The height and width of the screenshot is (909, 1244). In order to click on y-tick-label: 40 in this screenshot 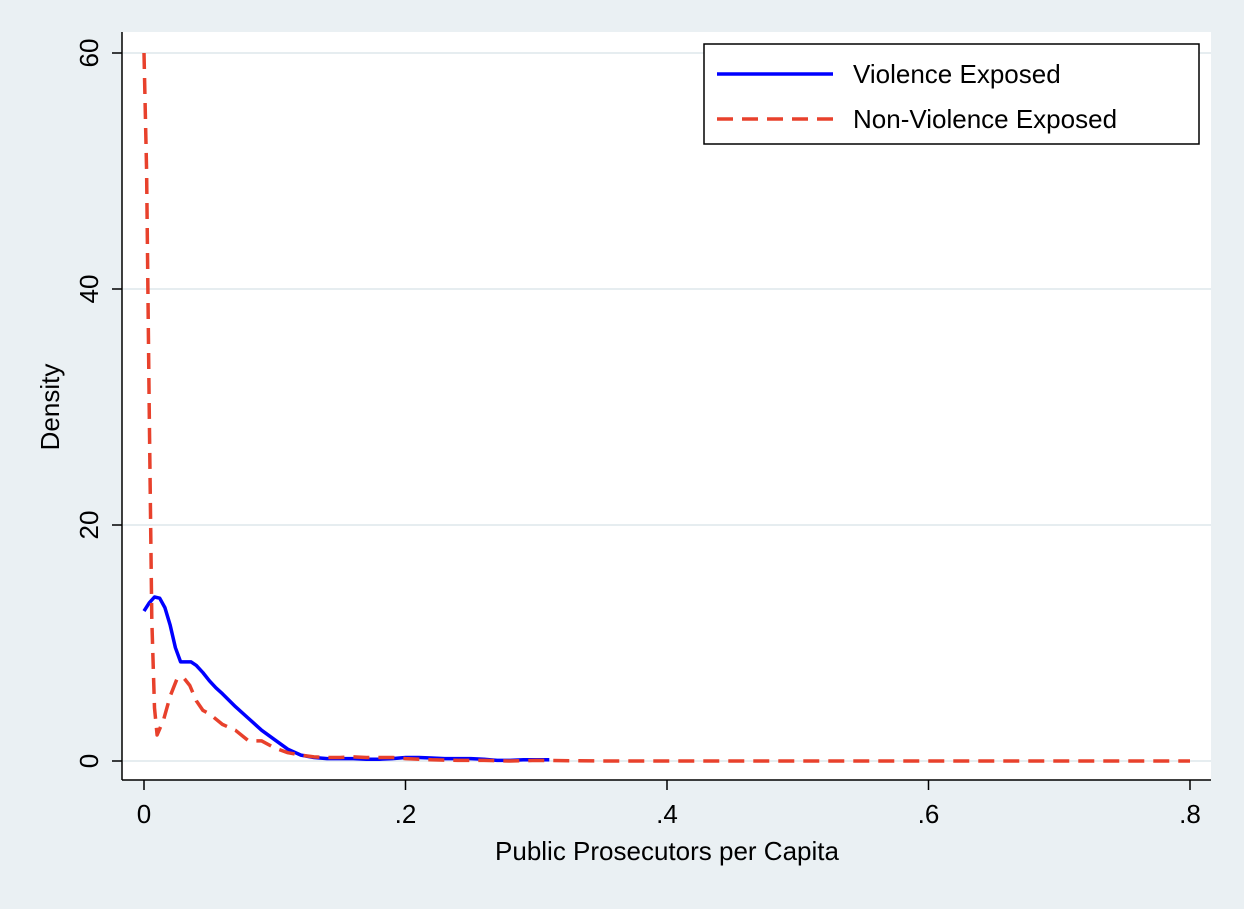, I will do `click(89, 289)`.